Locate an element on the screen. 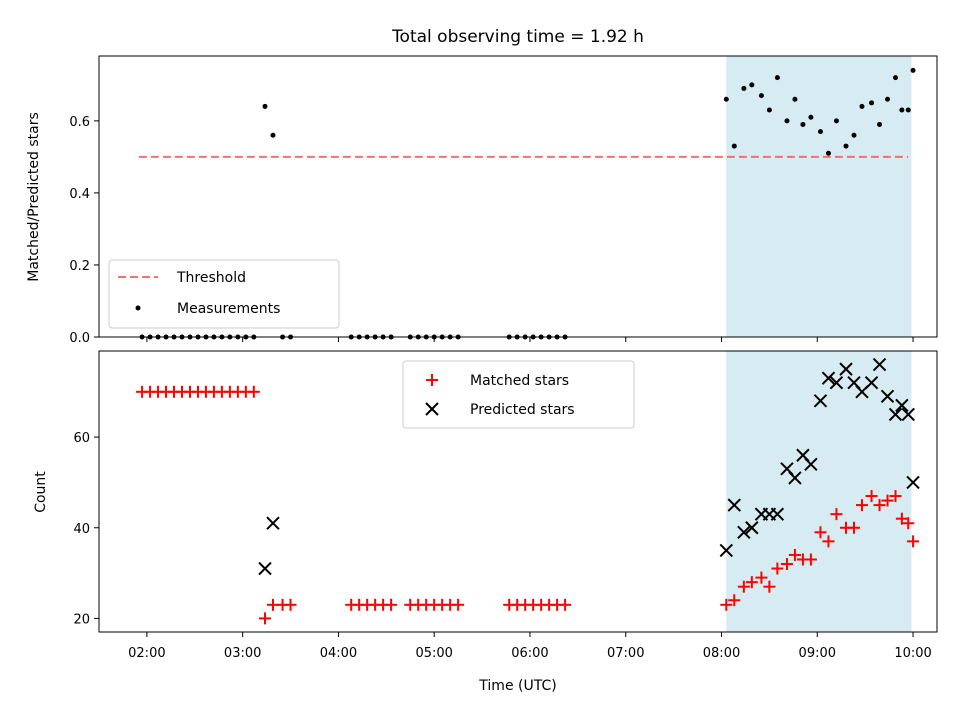 The height and width of the screenshot is (720, 960). x-tick-label: 05:00 is located at coordinates (433, 653).